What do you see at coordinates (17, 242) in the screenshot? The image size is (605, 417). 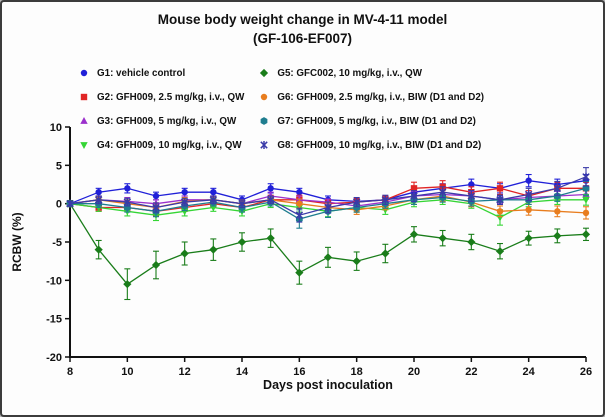 I see `y-axis-label: RCBW (%)` at bounding box center [17, 242].